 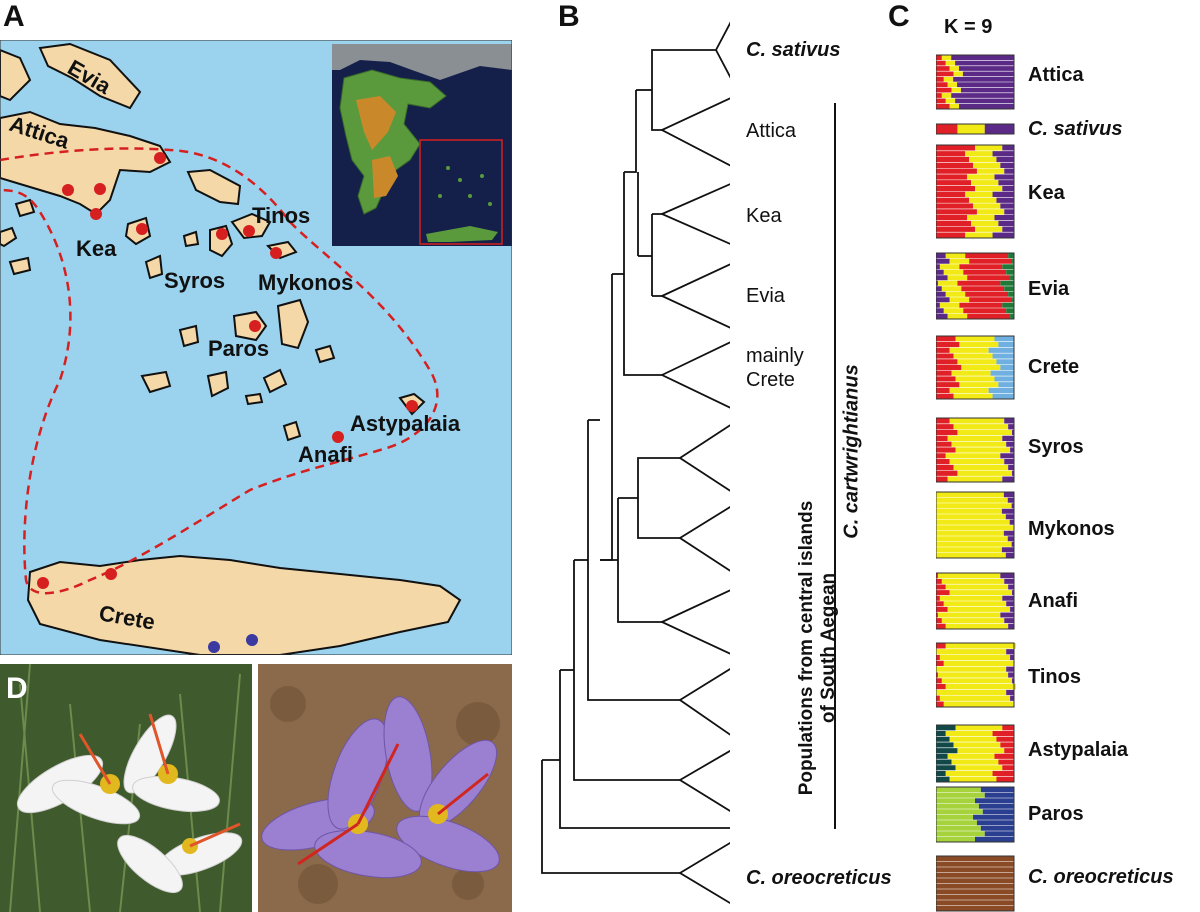 I want to click on naxos-island, so click(x=293, y=324).